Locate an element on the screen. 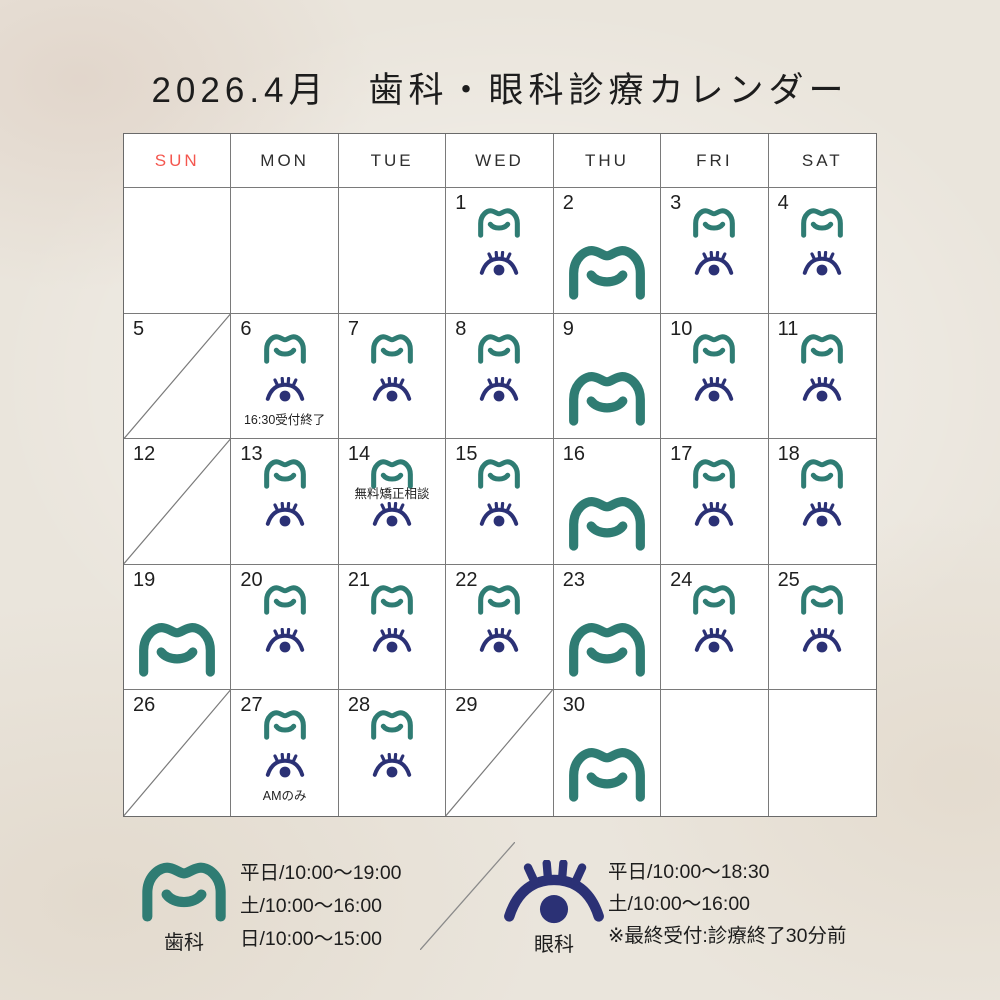 The height and width of the screenshot is (1000, 1000). eye-legend-label: 眼科 is located at coordinates (554, 945).